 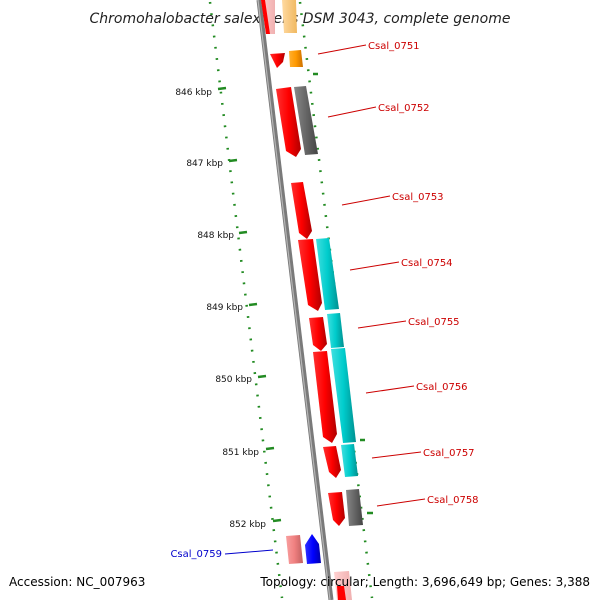 I want to click on genome-backbone-highlight, so click(x=294, y=300).